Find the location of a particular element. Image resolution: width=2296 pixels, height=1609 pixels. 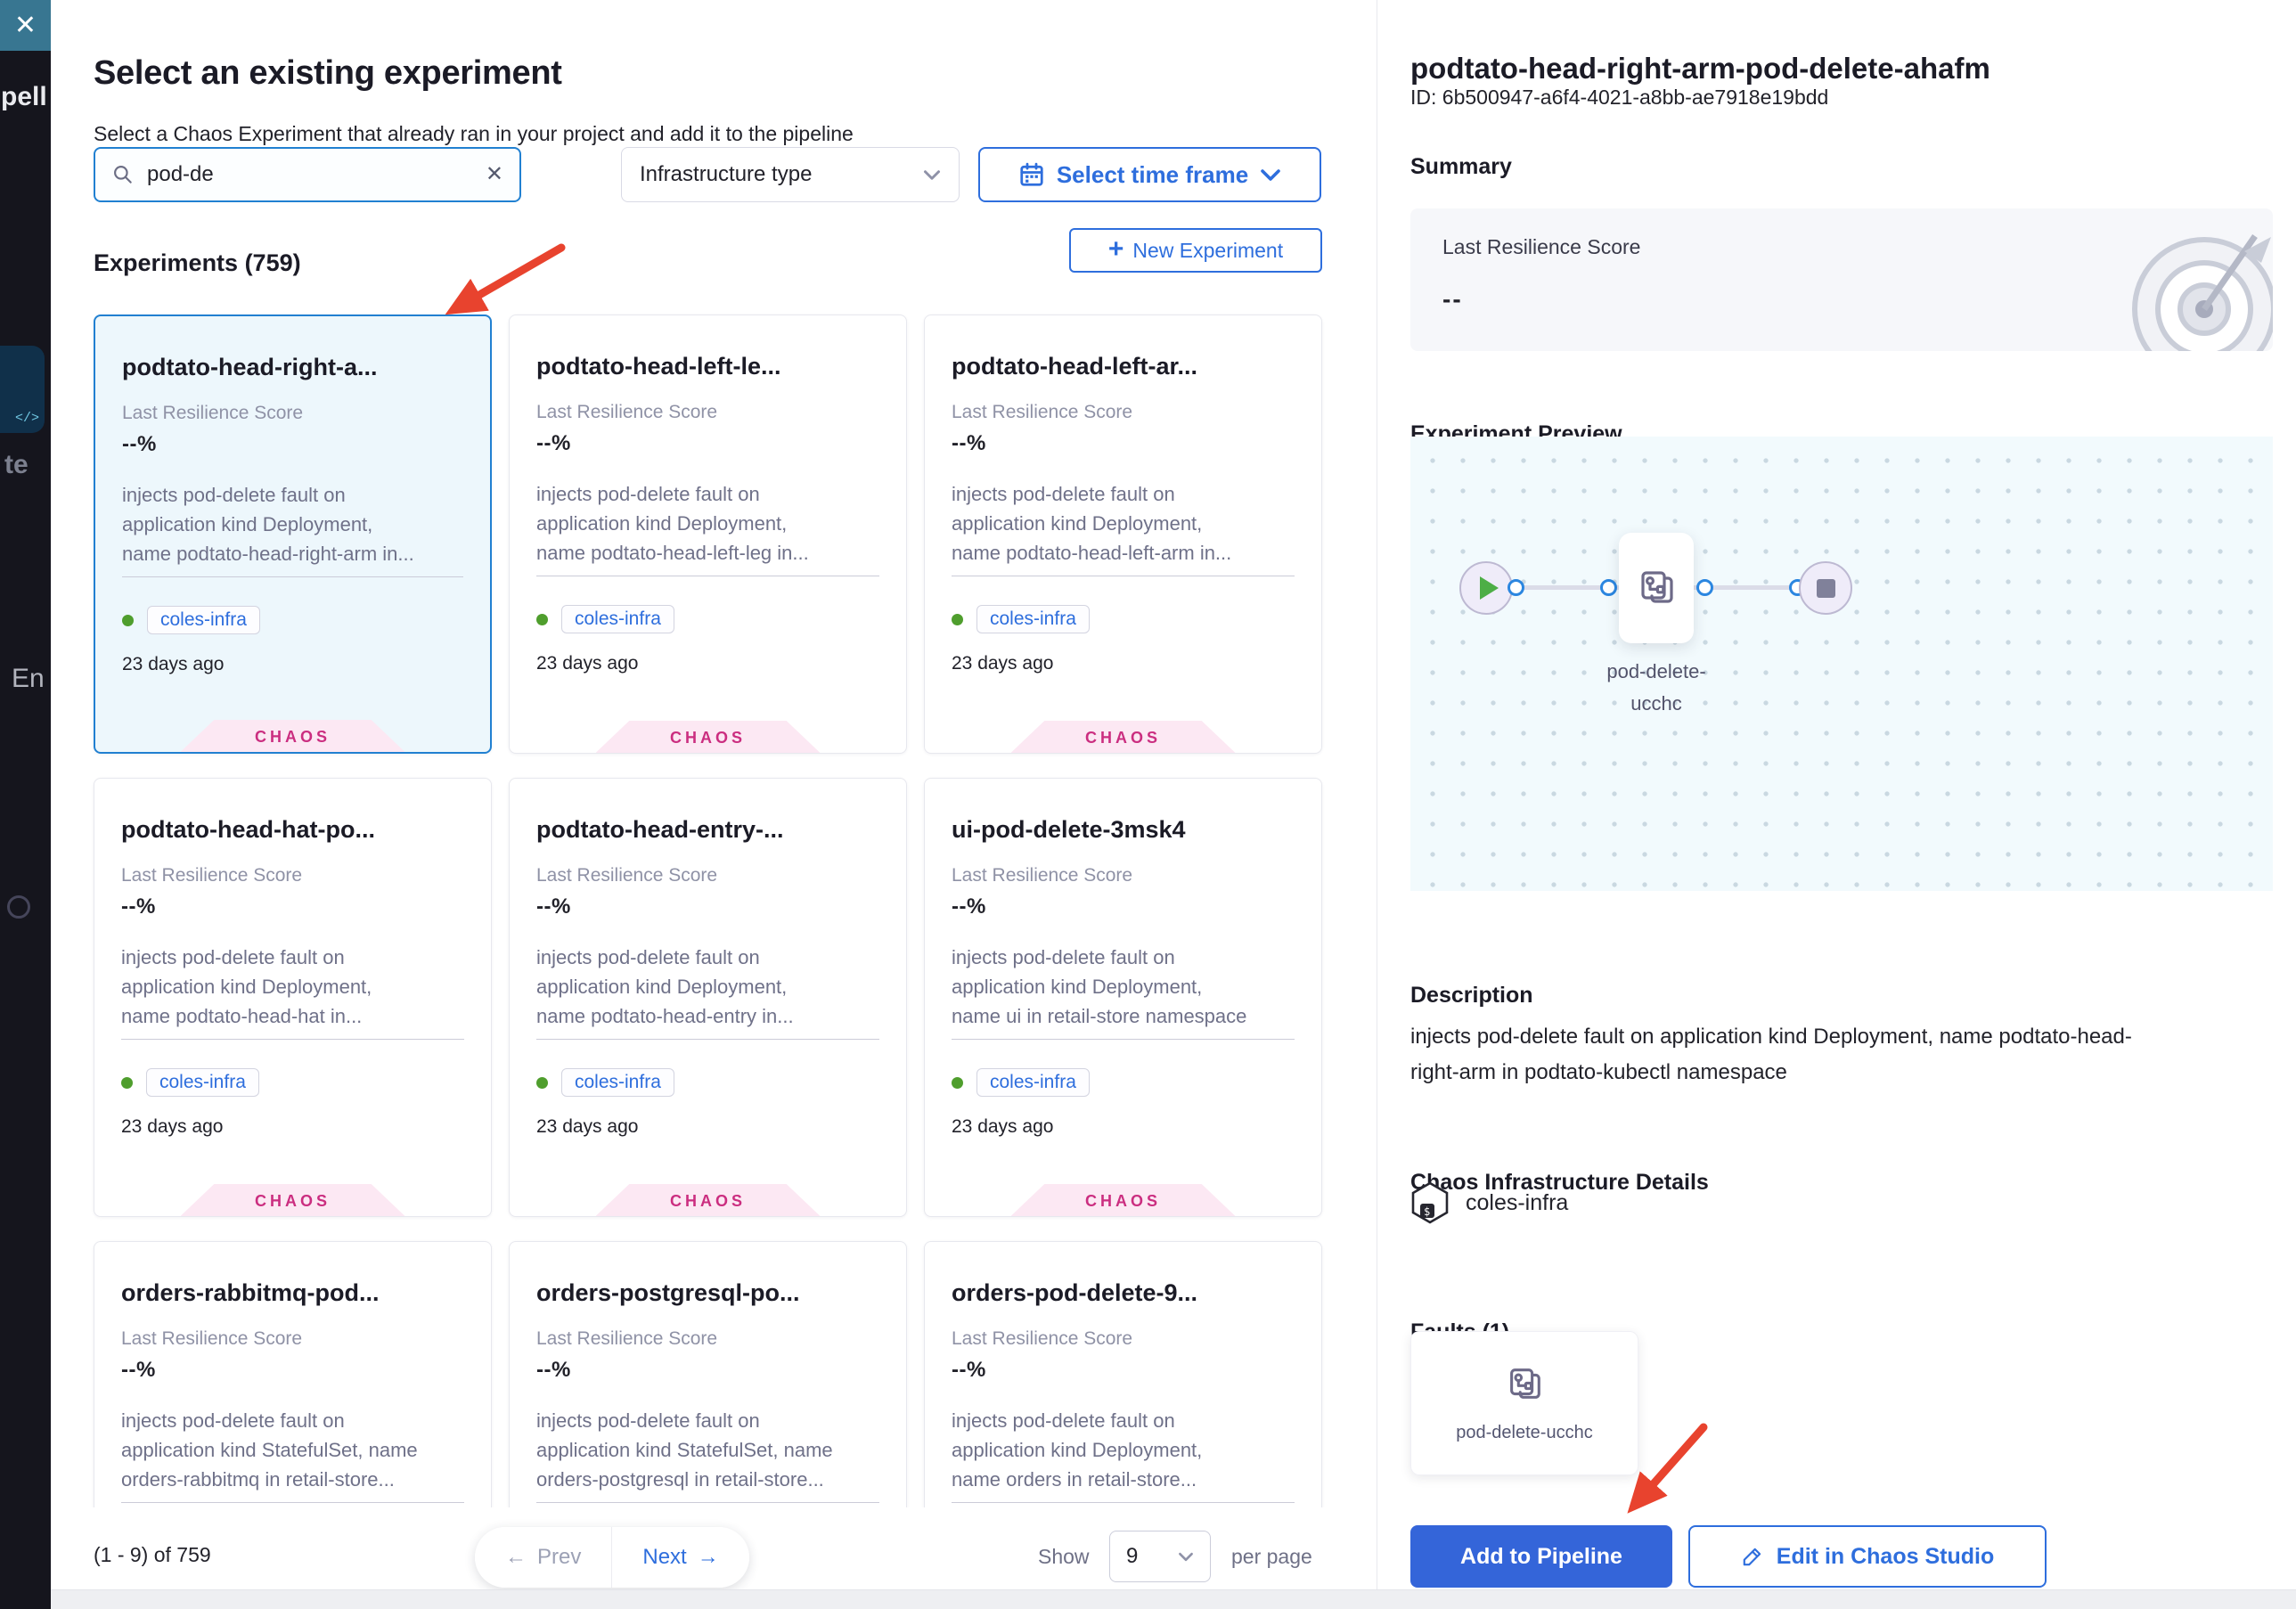

backdrop-text-fragment: pell is located at coordinates (24, 96).